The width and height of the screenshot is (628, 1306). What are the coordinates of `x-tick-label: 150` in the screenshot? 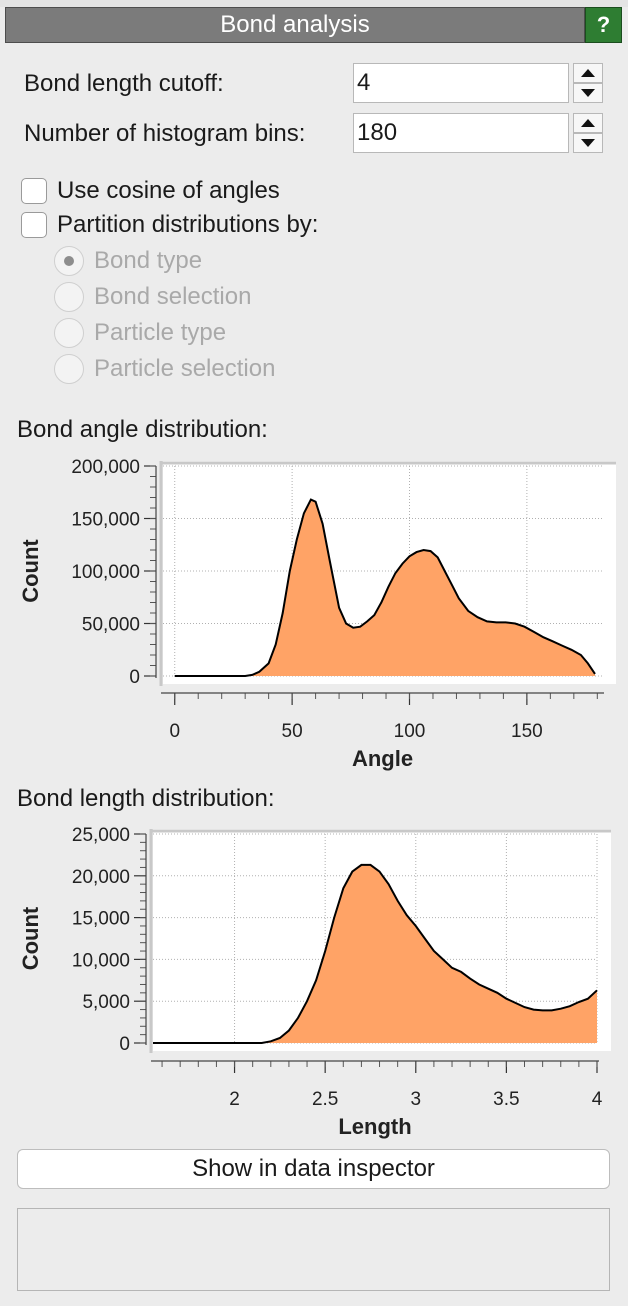 It's located at (527, 731).